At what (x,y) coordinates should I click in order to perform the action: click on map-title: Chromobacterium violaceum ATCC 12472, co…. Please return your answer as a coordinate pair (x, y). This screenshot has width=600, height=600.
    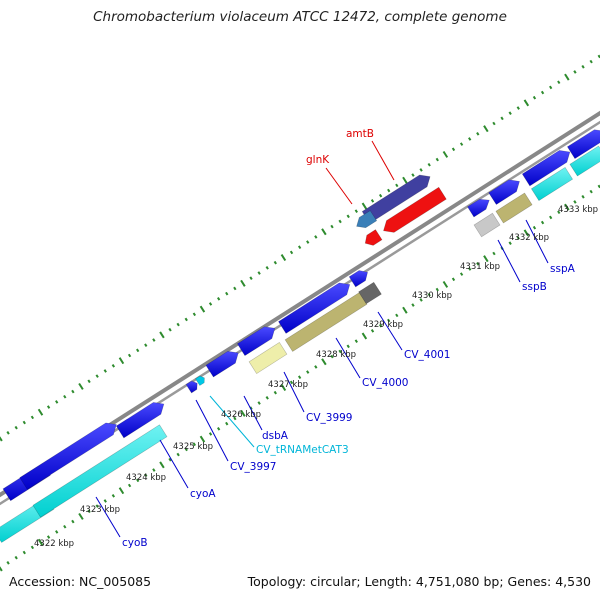
    Looking at the image, I should click on (300, 17).